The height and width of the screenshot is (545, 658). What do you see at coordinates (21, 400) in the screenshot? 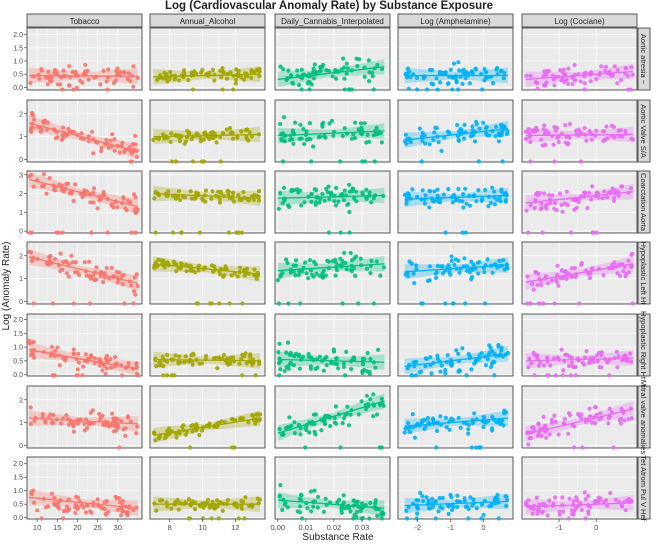
I see `y-tick-label: 2` at bounding box center [21, 400].